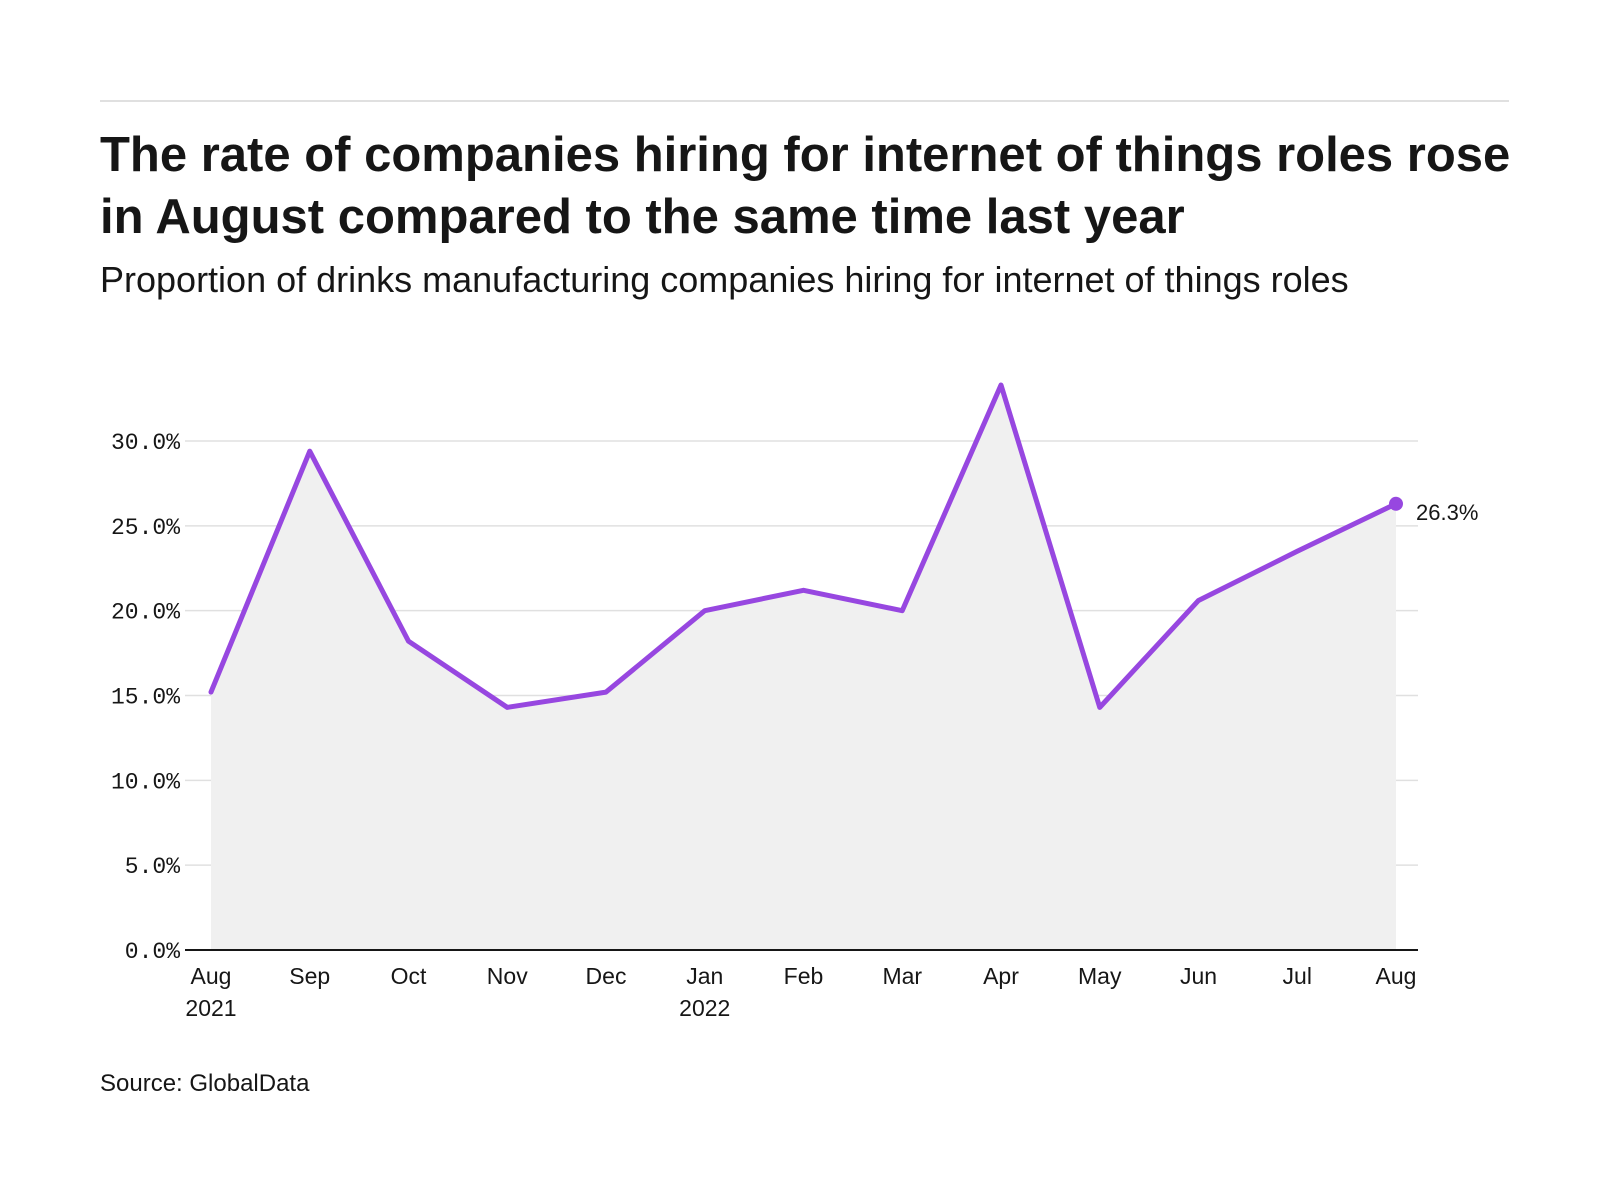 Image resolution: width=1600 pixels, height=1200 pixels. Describe the element at coordinates (1001, 976) in the screenshot. I see `x-tick-label: Apr` at that location.